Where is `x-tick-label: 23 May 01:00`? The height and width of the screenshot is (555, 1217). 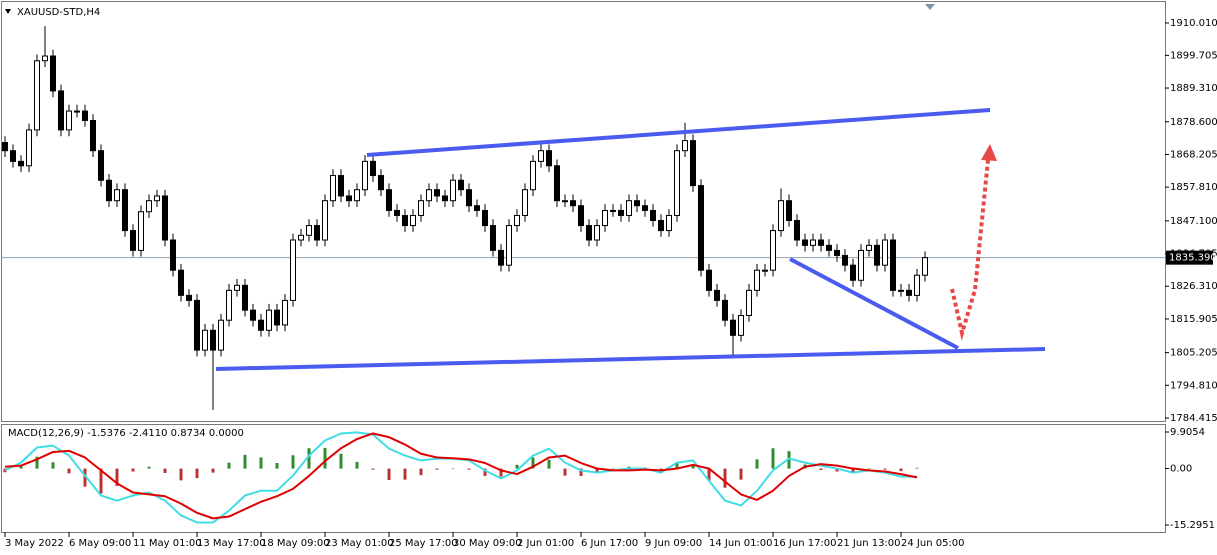 x-tick-label: 23 May 01:00 is located at coordinates (359, 543).